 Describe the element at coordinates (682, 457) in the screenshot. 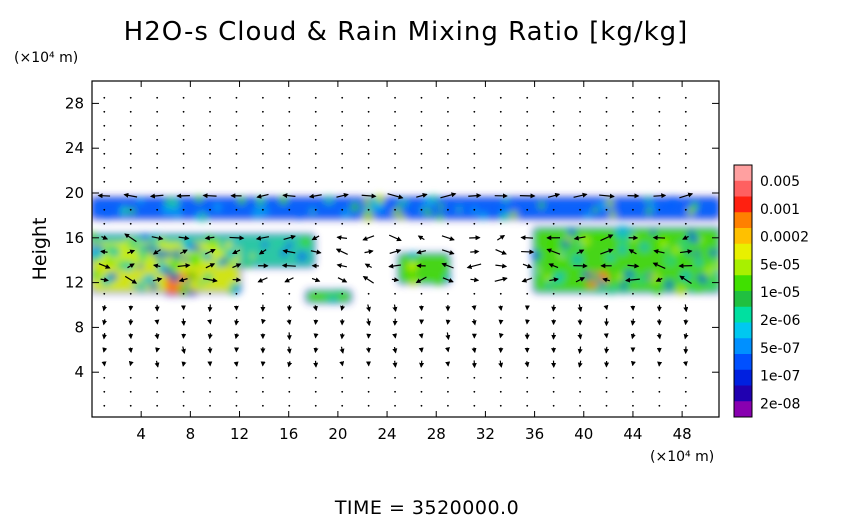

I see `x-axis-unit: (×10⁴ m)` at that location.